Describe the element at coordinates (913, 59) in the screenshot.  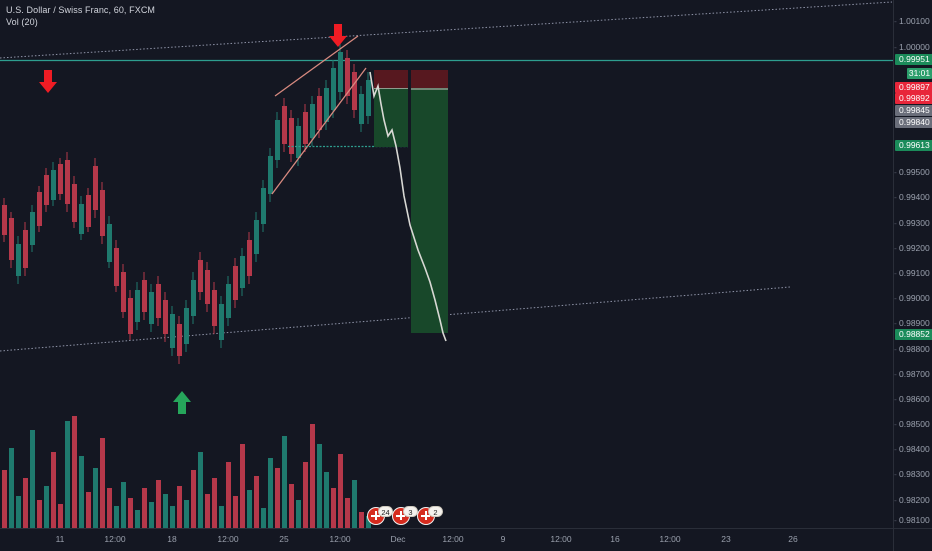
I see `price-badge-green: 0.99951` at that location.